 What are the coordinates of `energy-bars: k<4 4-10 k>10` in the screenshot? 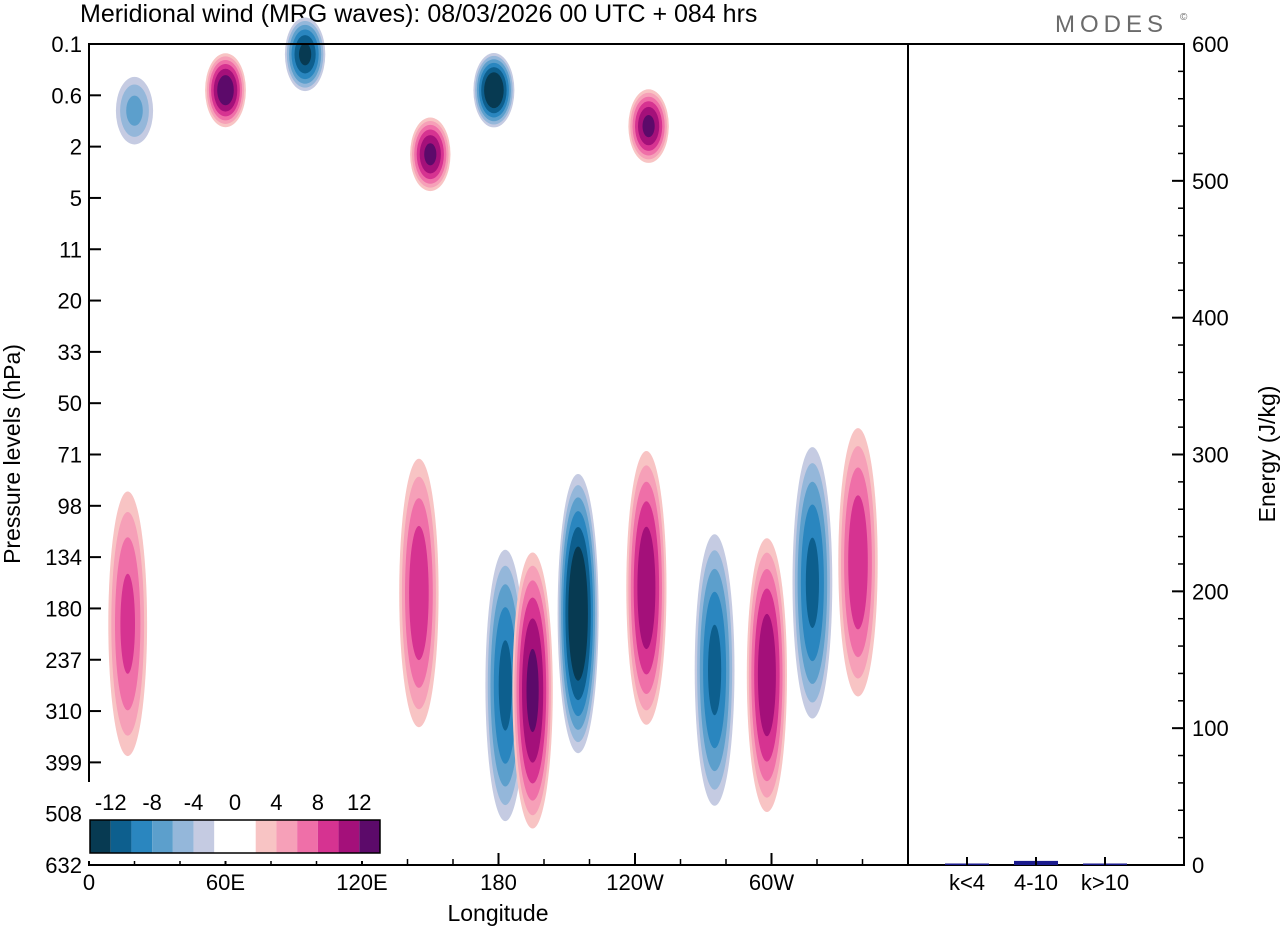 It's located at (1037, 876).